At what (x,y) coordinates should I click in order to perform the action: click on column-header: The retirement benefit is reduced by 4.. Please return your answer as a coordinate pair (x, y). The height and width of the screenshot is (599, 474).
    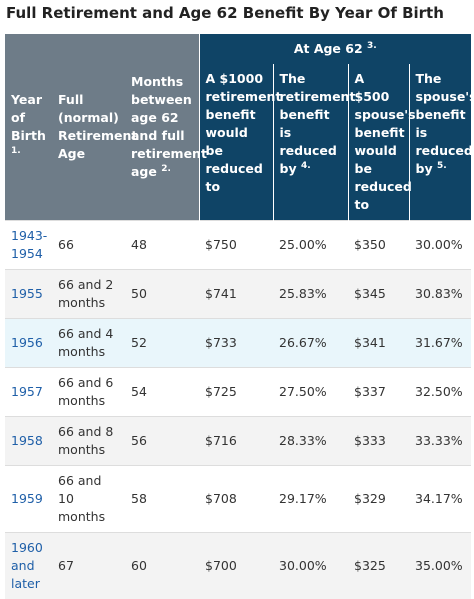
    Looking at the image, I should click on (310, 142).